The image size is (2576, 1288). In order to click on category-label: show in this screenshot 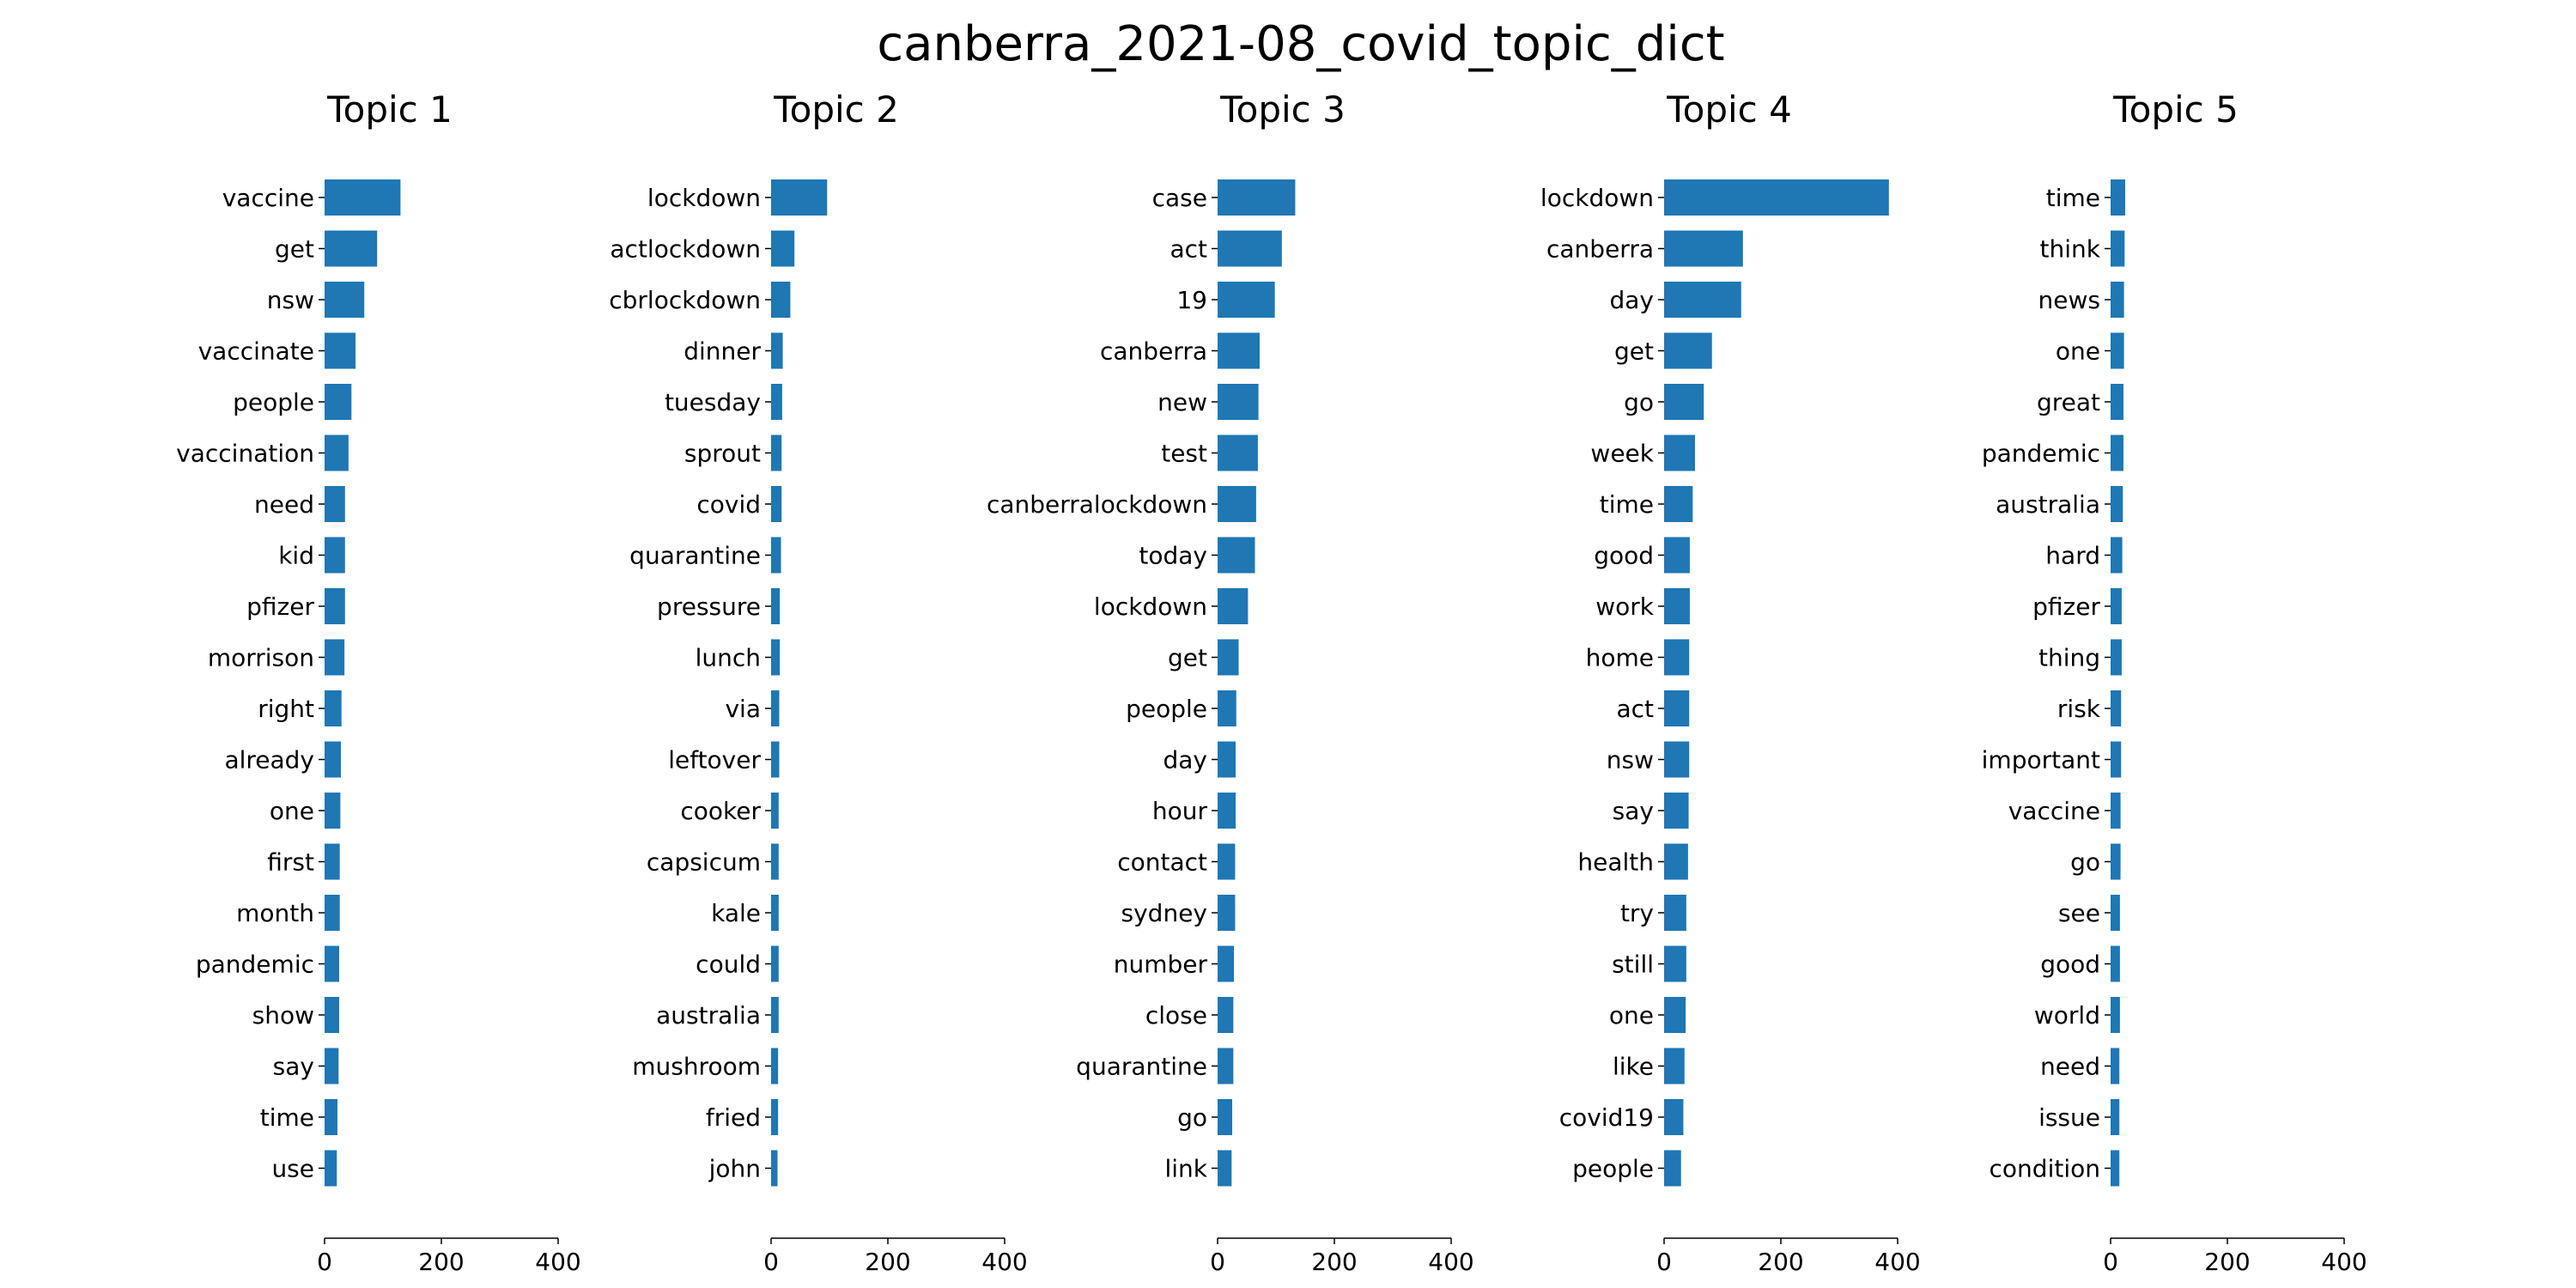, I will do `click(283, 1016)`.